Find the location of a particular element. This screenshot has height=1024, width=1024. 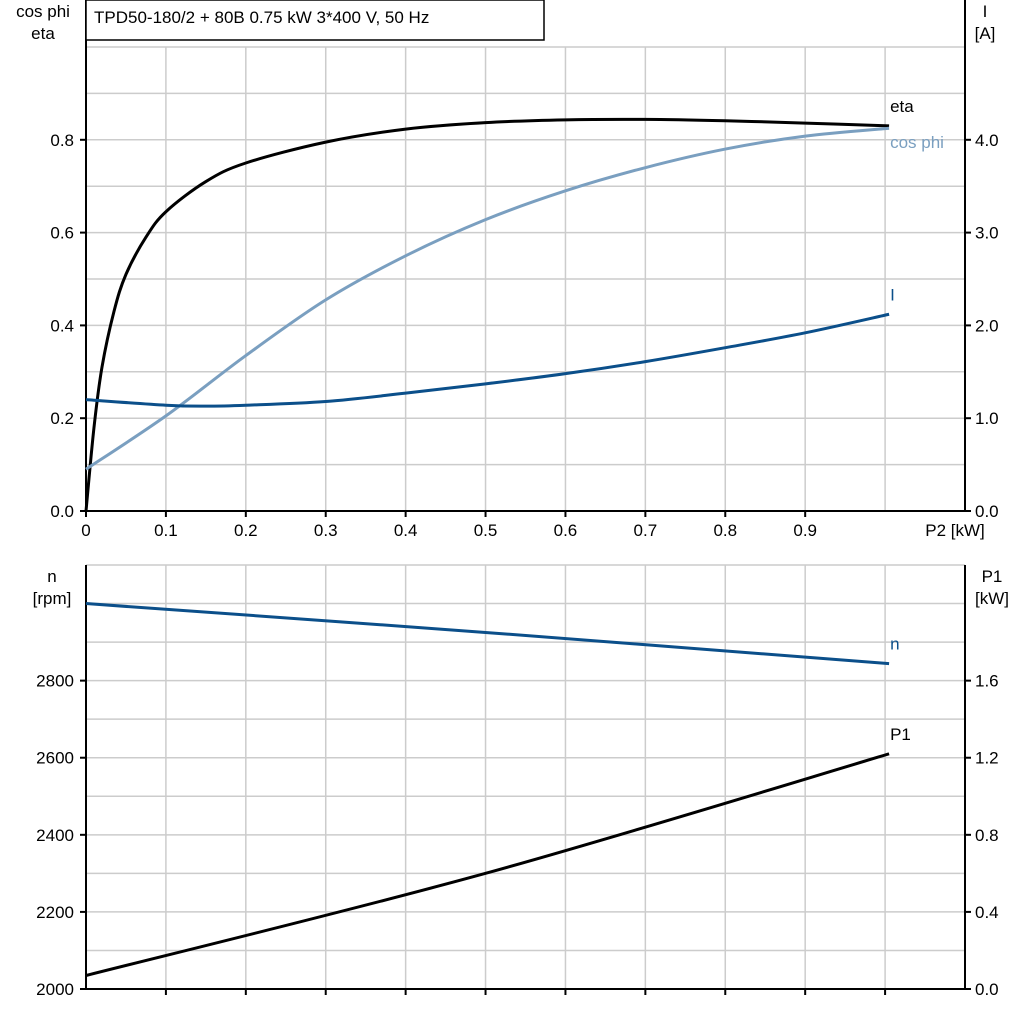

series-label-eta: eta is located at coordinates (902, 106).